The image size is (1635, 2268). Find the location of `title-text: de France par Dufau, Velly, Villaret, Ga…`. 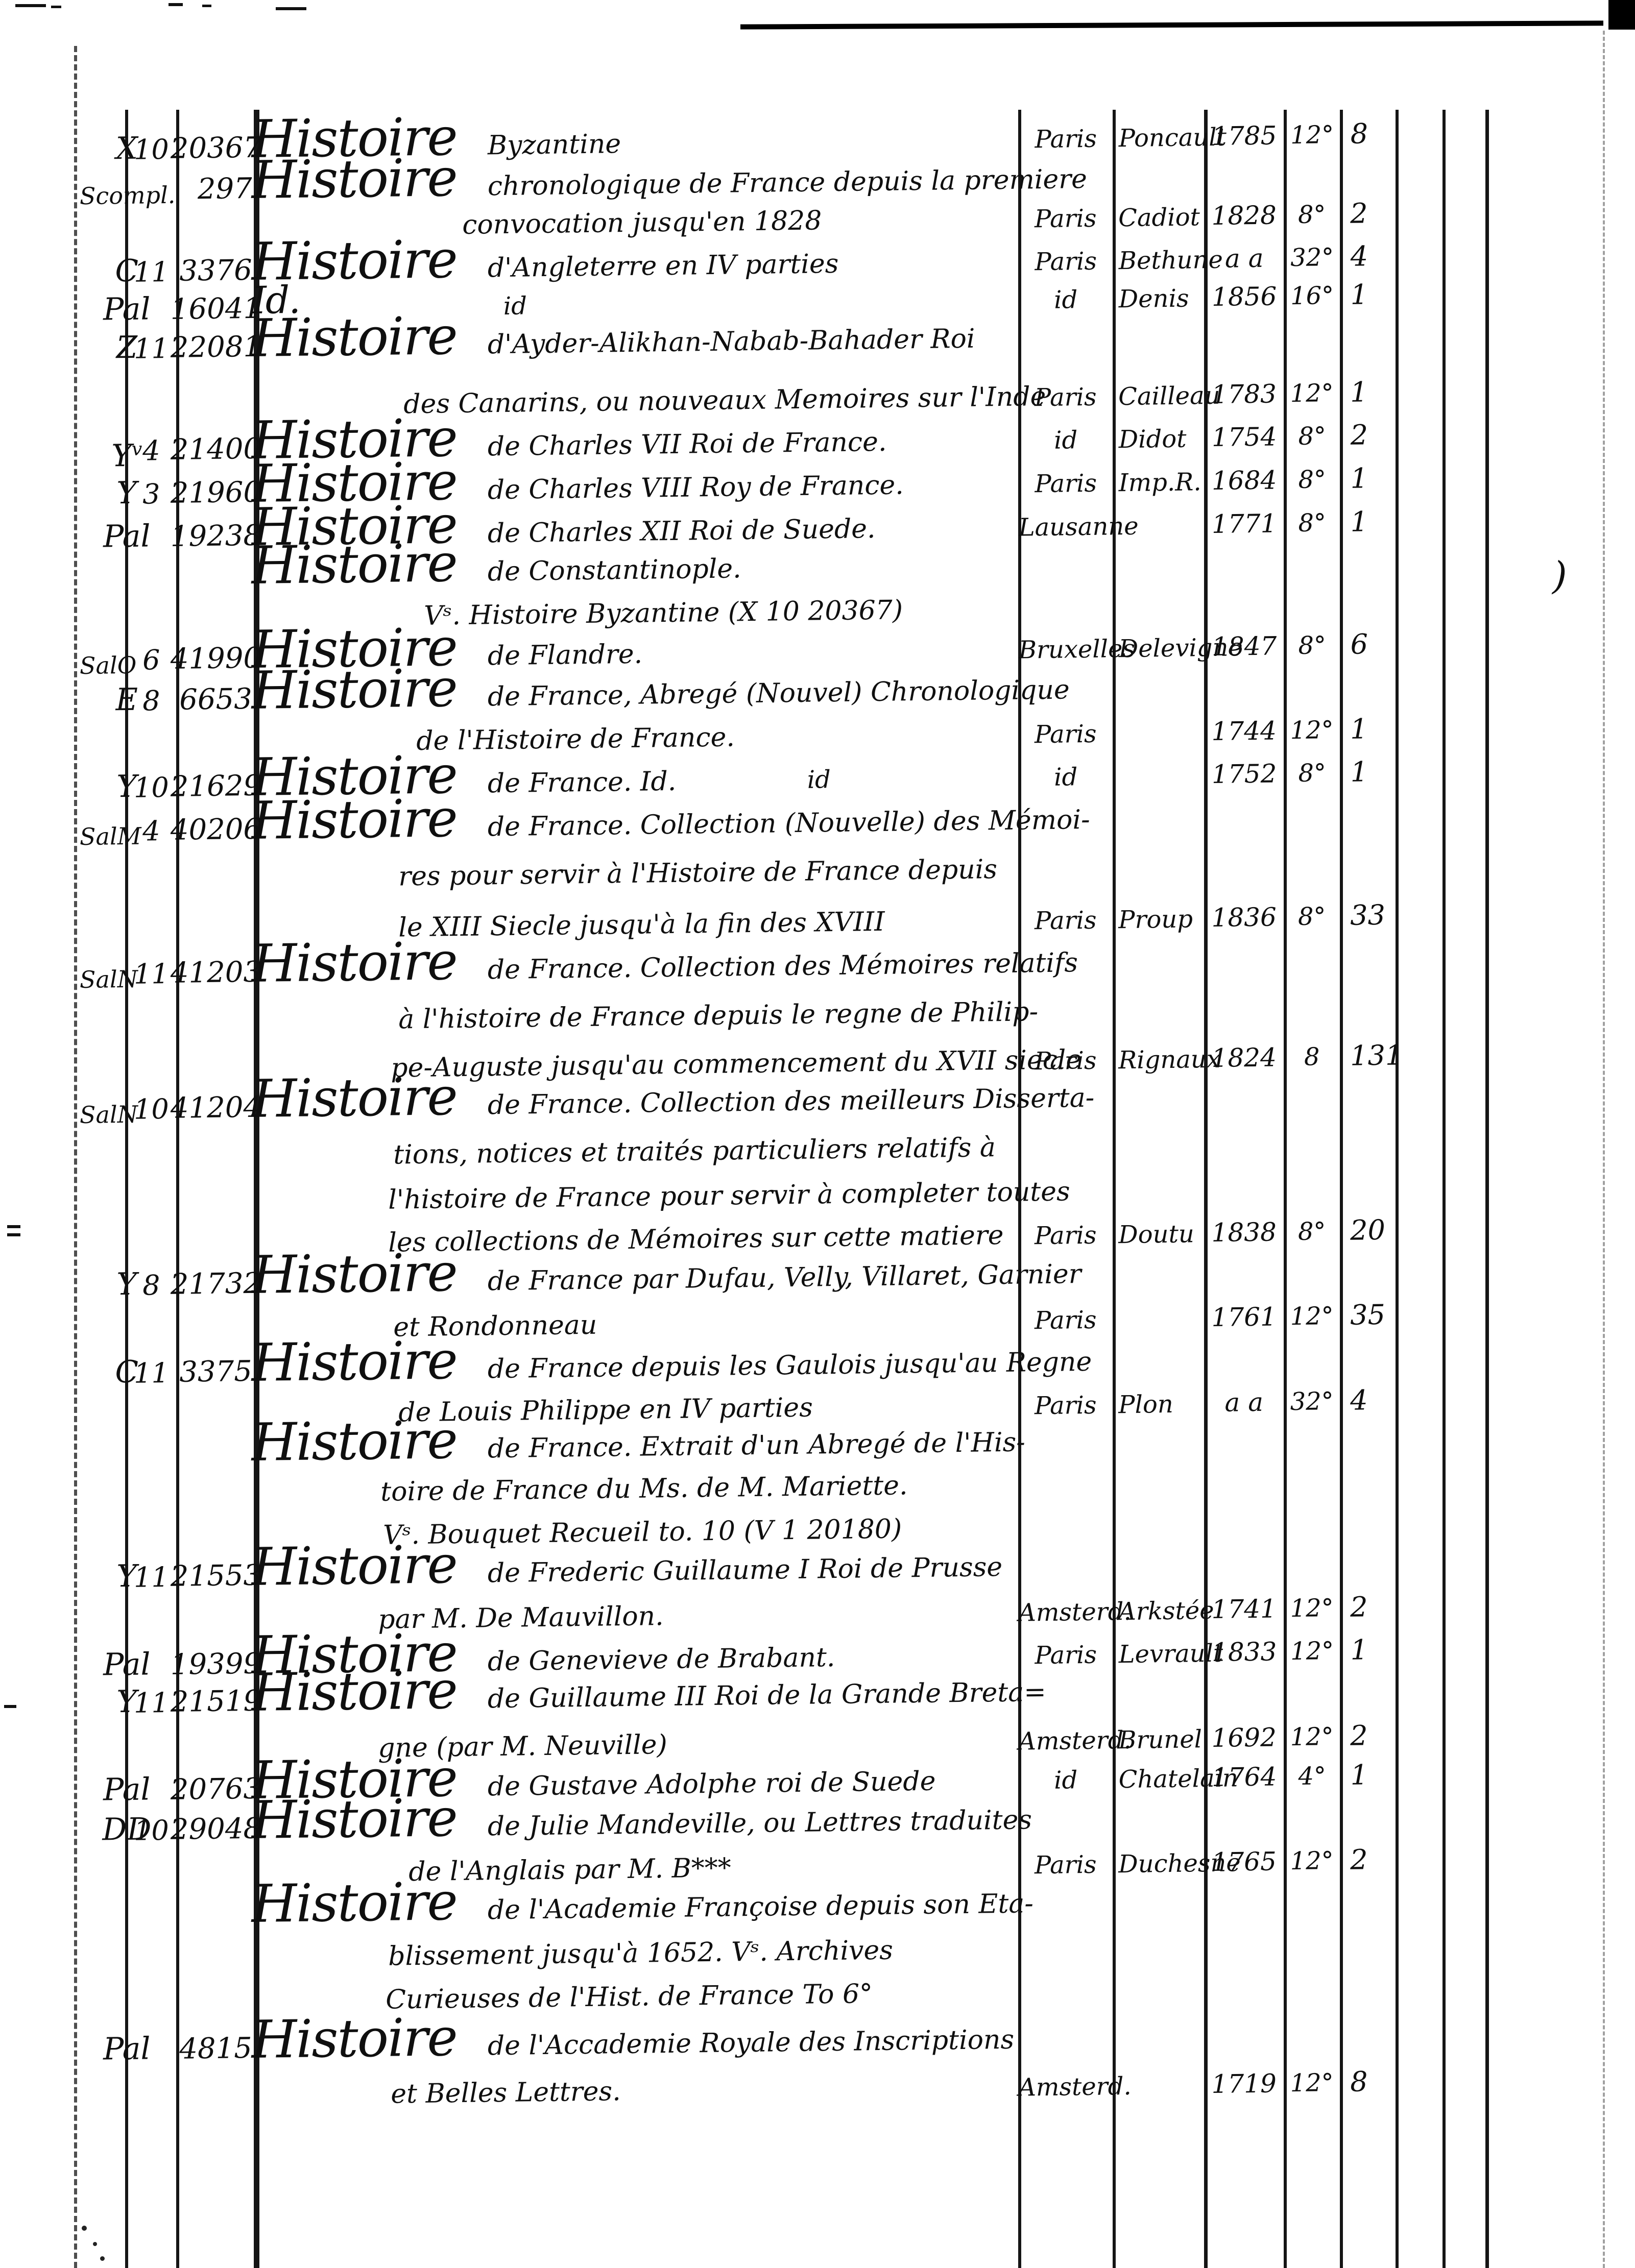

title-text: de France par Dufau, Velly, Villaret, Ga… is located at coordinates (784, 1278).